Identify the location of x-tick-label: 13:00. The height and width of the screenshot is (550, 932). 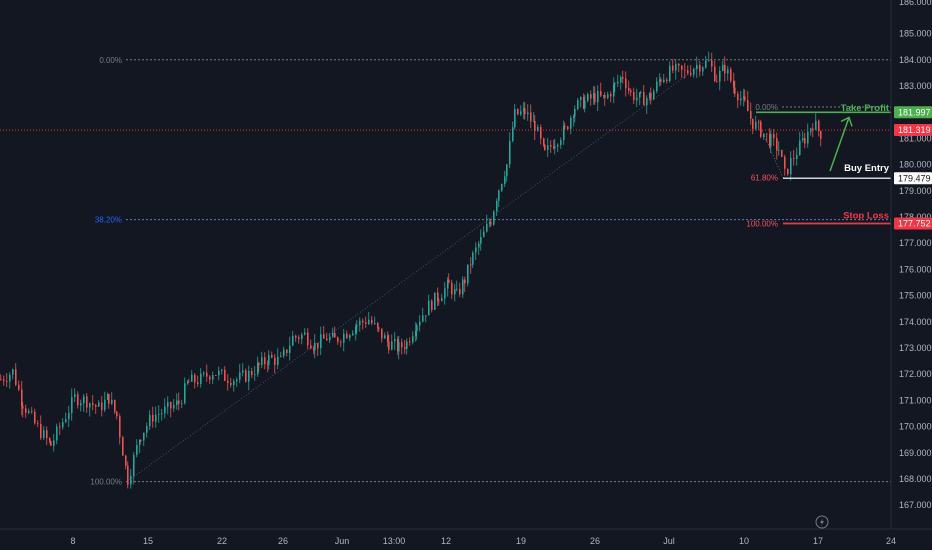
(394, 541).